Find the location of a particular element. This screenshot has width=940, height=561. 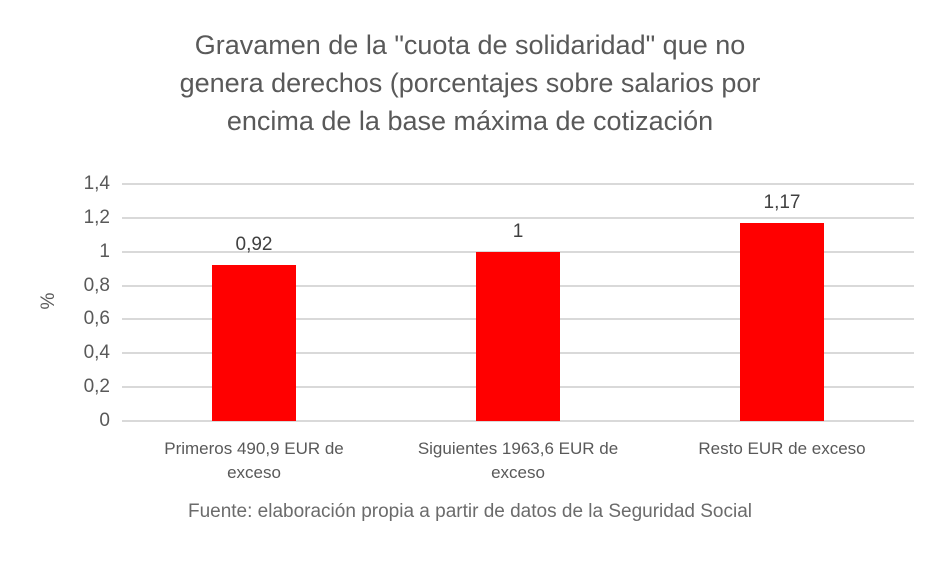

y-tick-label: 0 is located at coordinates (104, 420).